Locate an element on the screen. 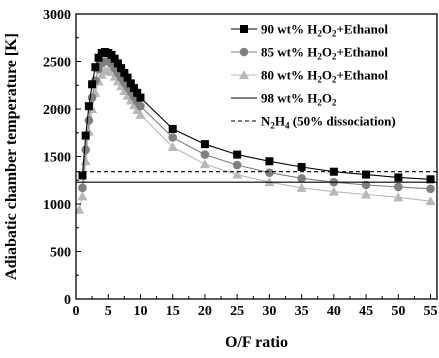 The height and width of the screenshot is (358, 439). x-tick-label: 30 is located at coordinates (269, 311).